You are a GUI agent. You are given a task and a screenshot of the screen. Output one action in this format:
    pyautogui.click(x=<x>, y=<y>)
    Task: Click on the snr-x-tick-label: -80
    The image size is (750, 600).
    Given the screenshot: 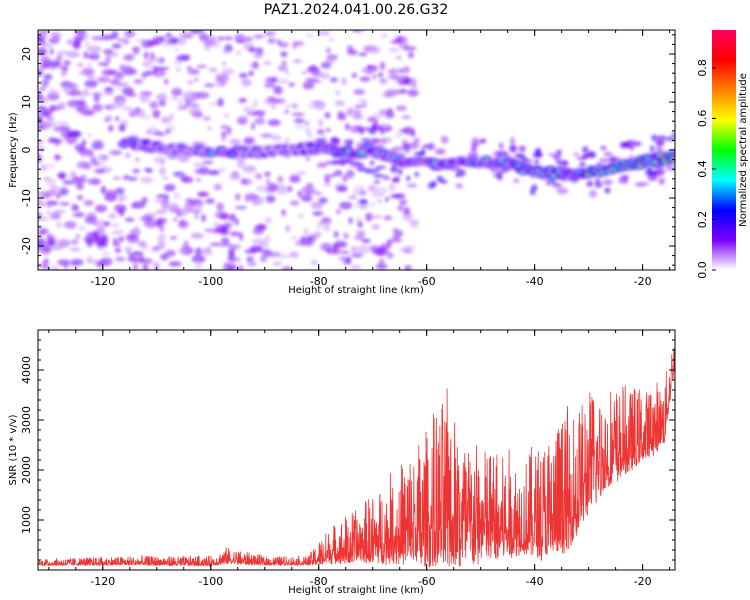 What is the action you would take?
    pyautogui.click(x=319, y=581)
    